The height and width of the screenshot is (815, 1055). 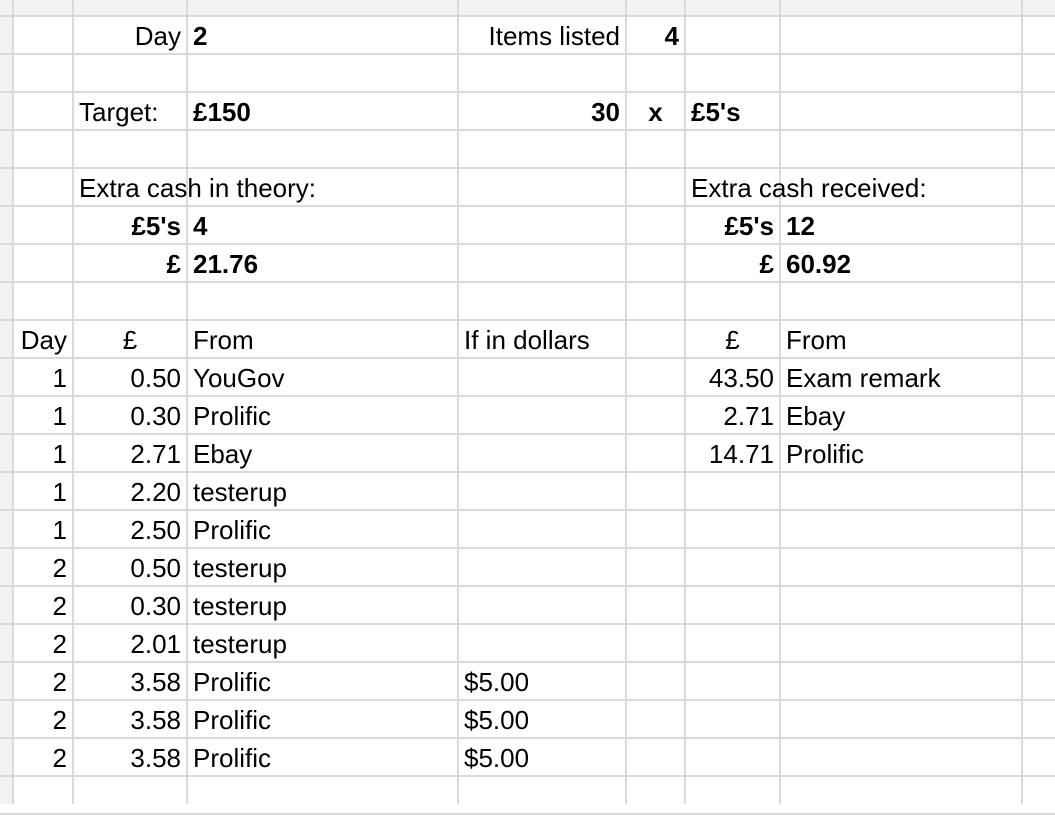 What do you see at coordinates (155, 454) in the screenshot?
I see `theory-row-amount: 2.71` at bounding box center [155, 454].